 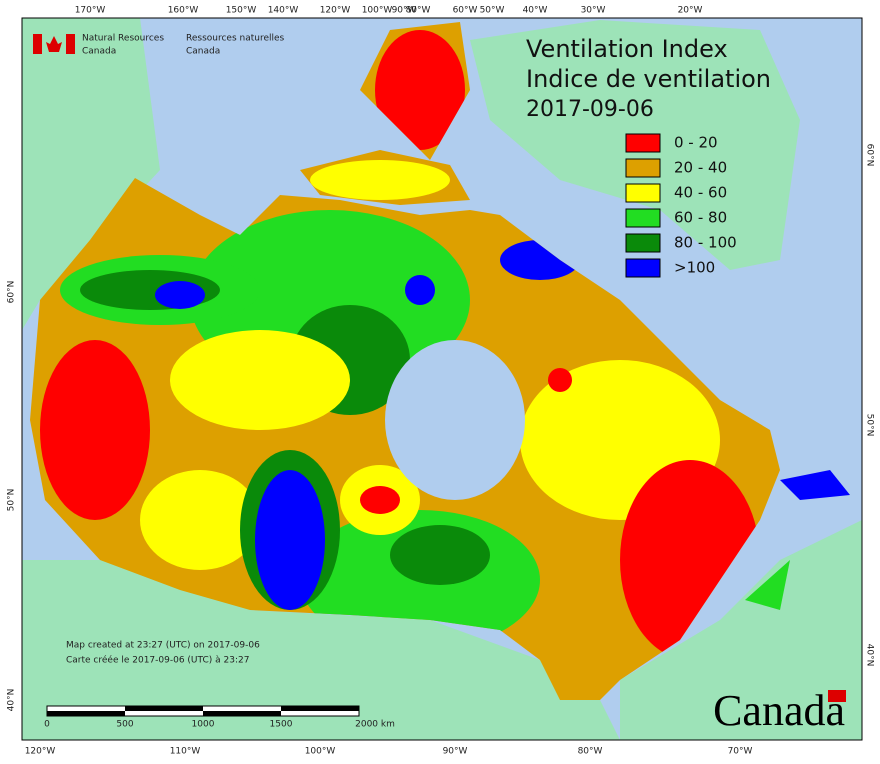 What do you see at coordinates (163, 646) in the screenshot?
I see `footer: Map created at 23:27 (UTC) on 2017-09-06` at bounding box center [163, 646].